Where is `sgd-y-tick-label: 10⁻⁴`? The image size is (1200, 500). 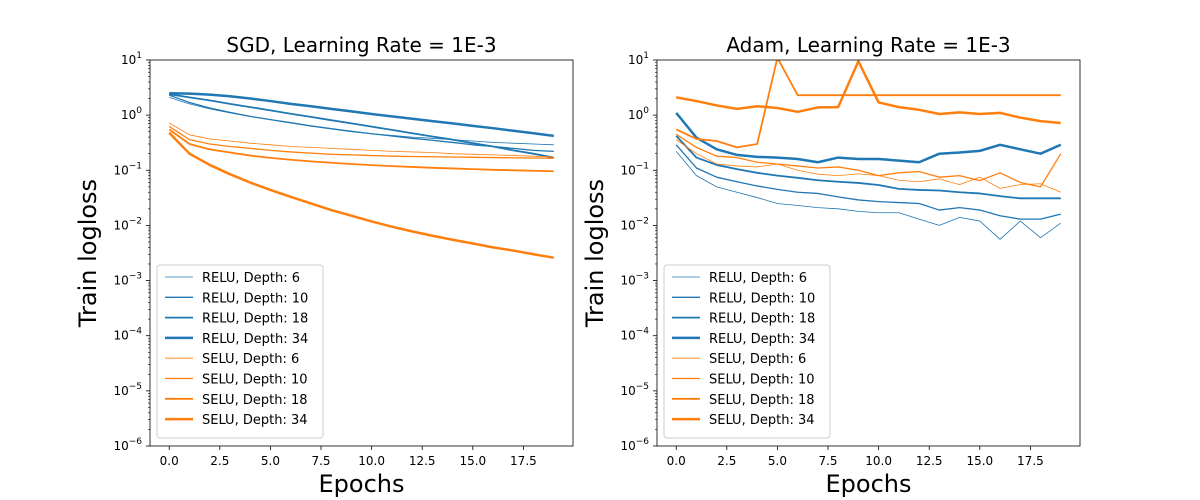 sgd-y-tick-label: 10⁻⁴ is located at coordinates (127, 335).